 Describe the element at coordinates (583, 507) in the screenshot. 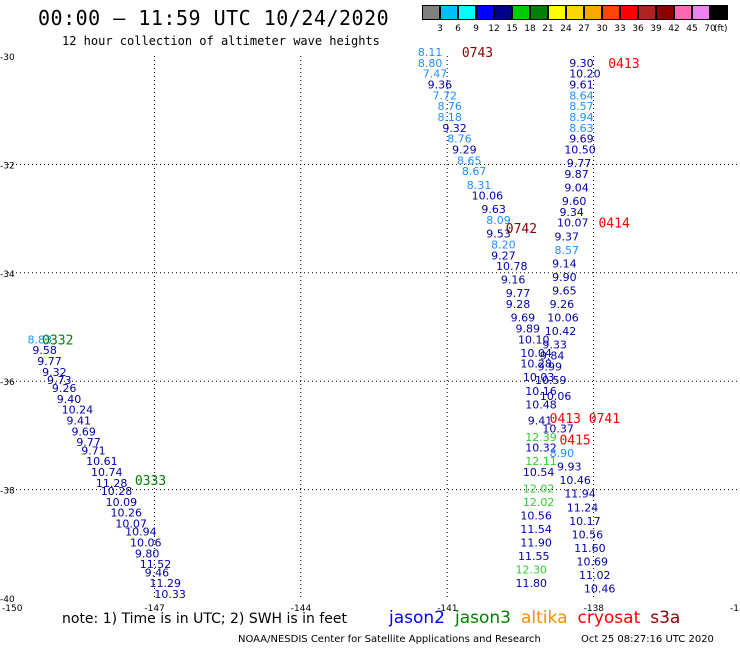

I see `wave-height-label: 11.24` at that location.